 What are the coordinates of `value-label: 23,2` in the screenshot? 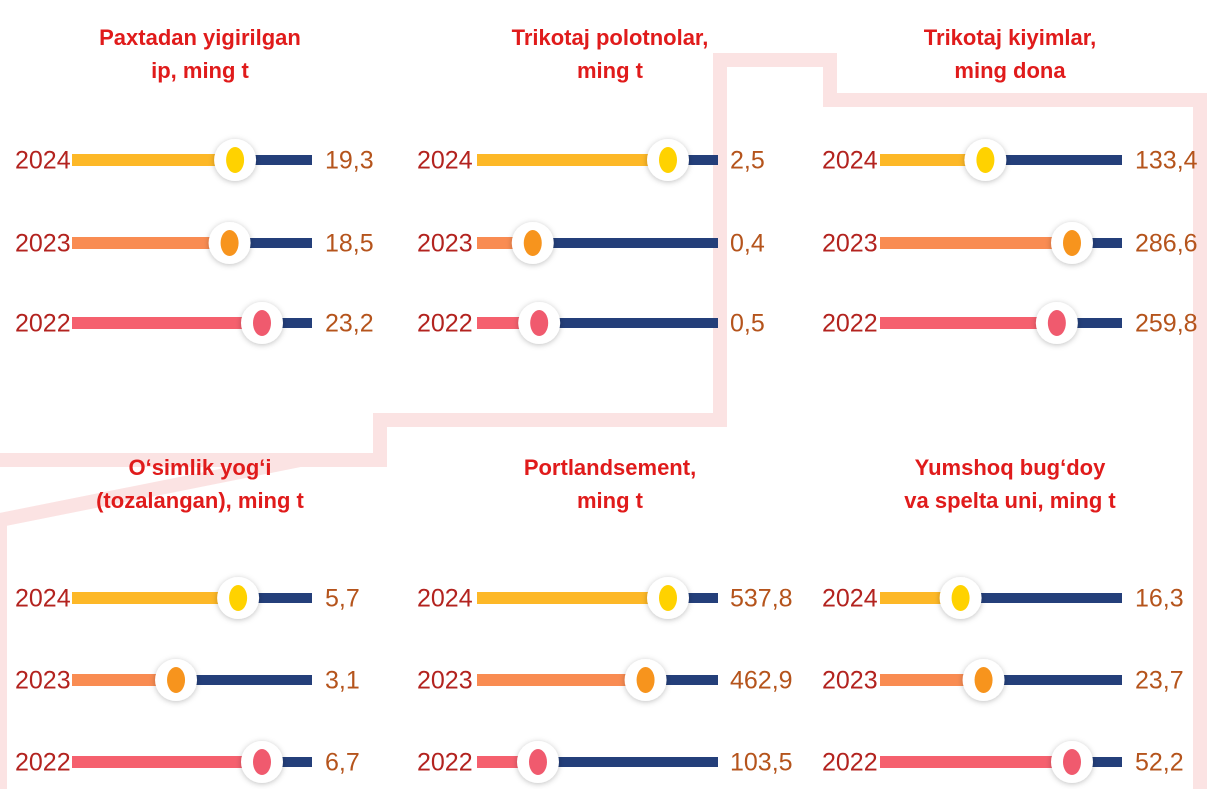 It's located at (349, 324).